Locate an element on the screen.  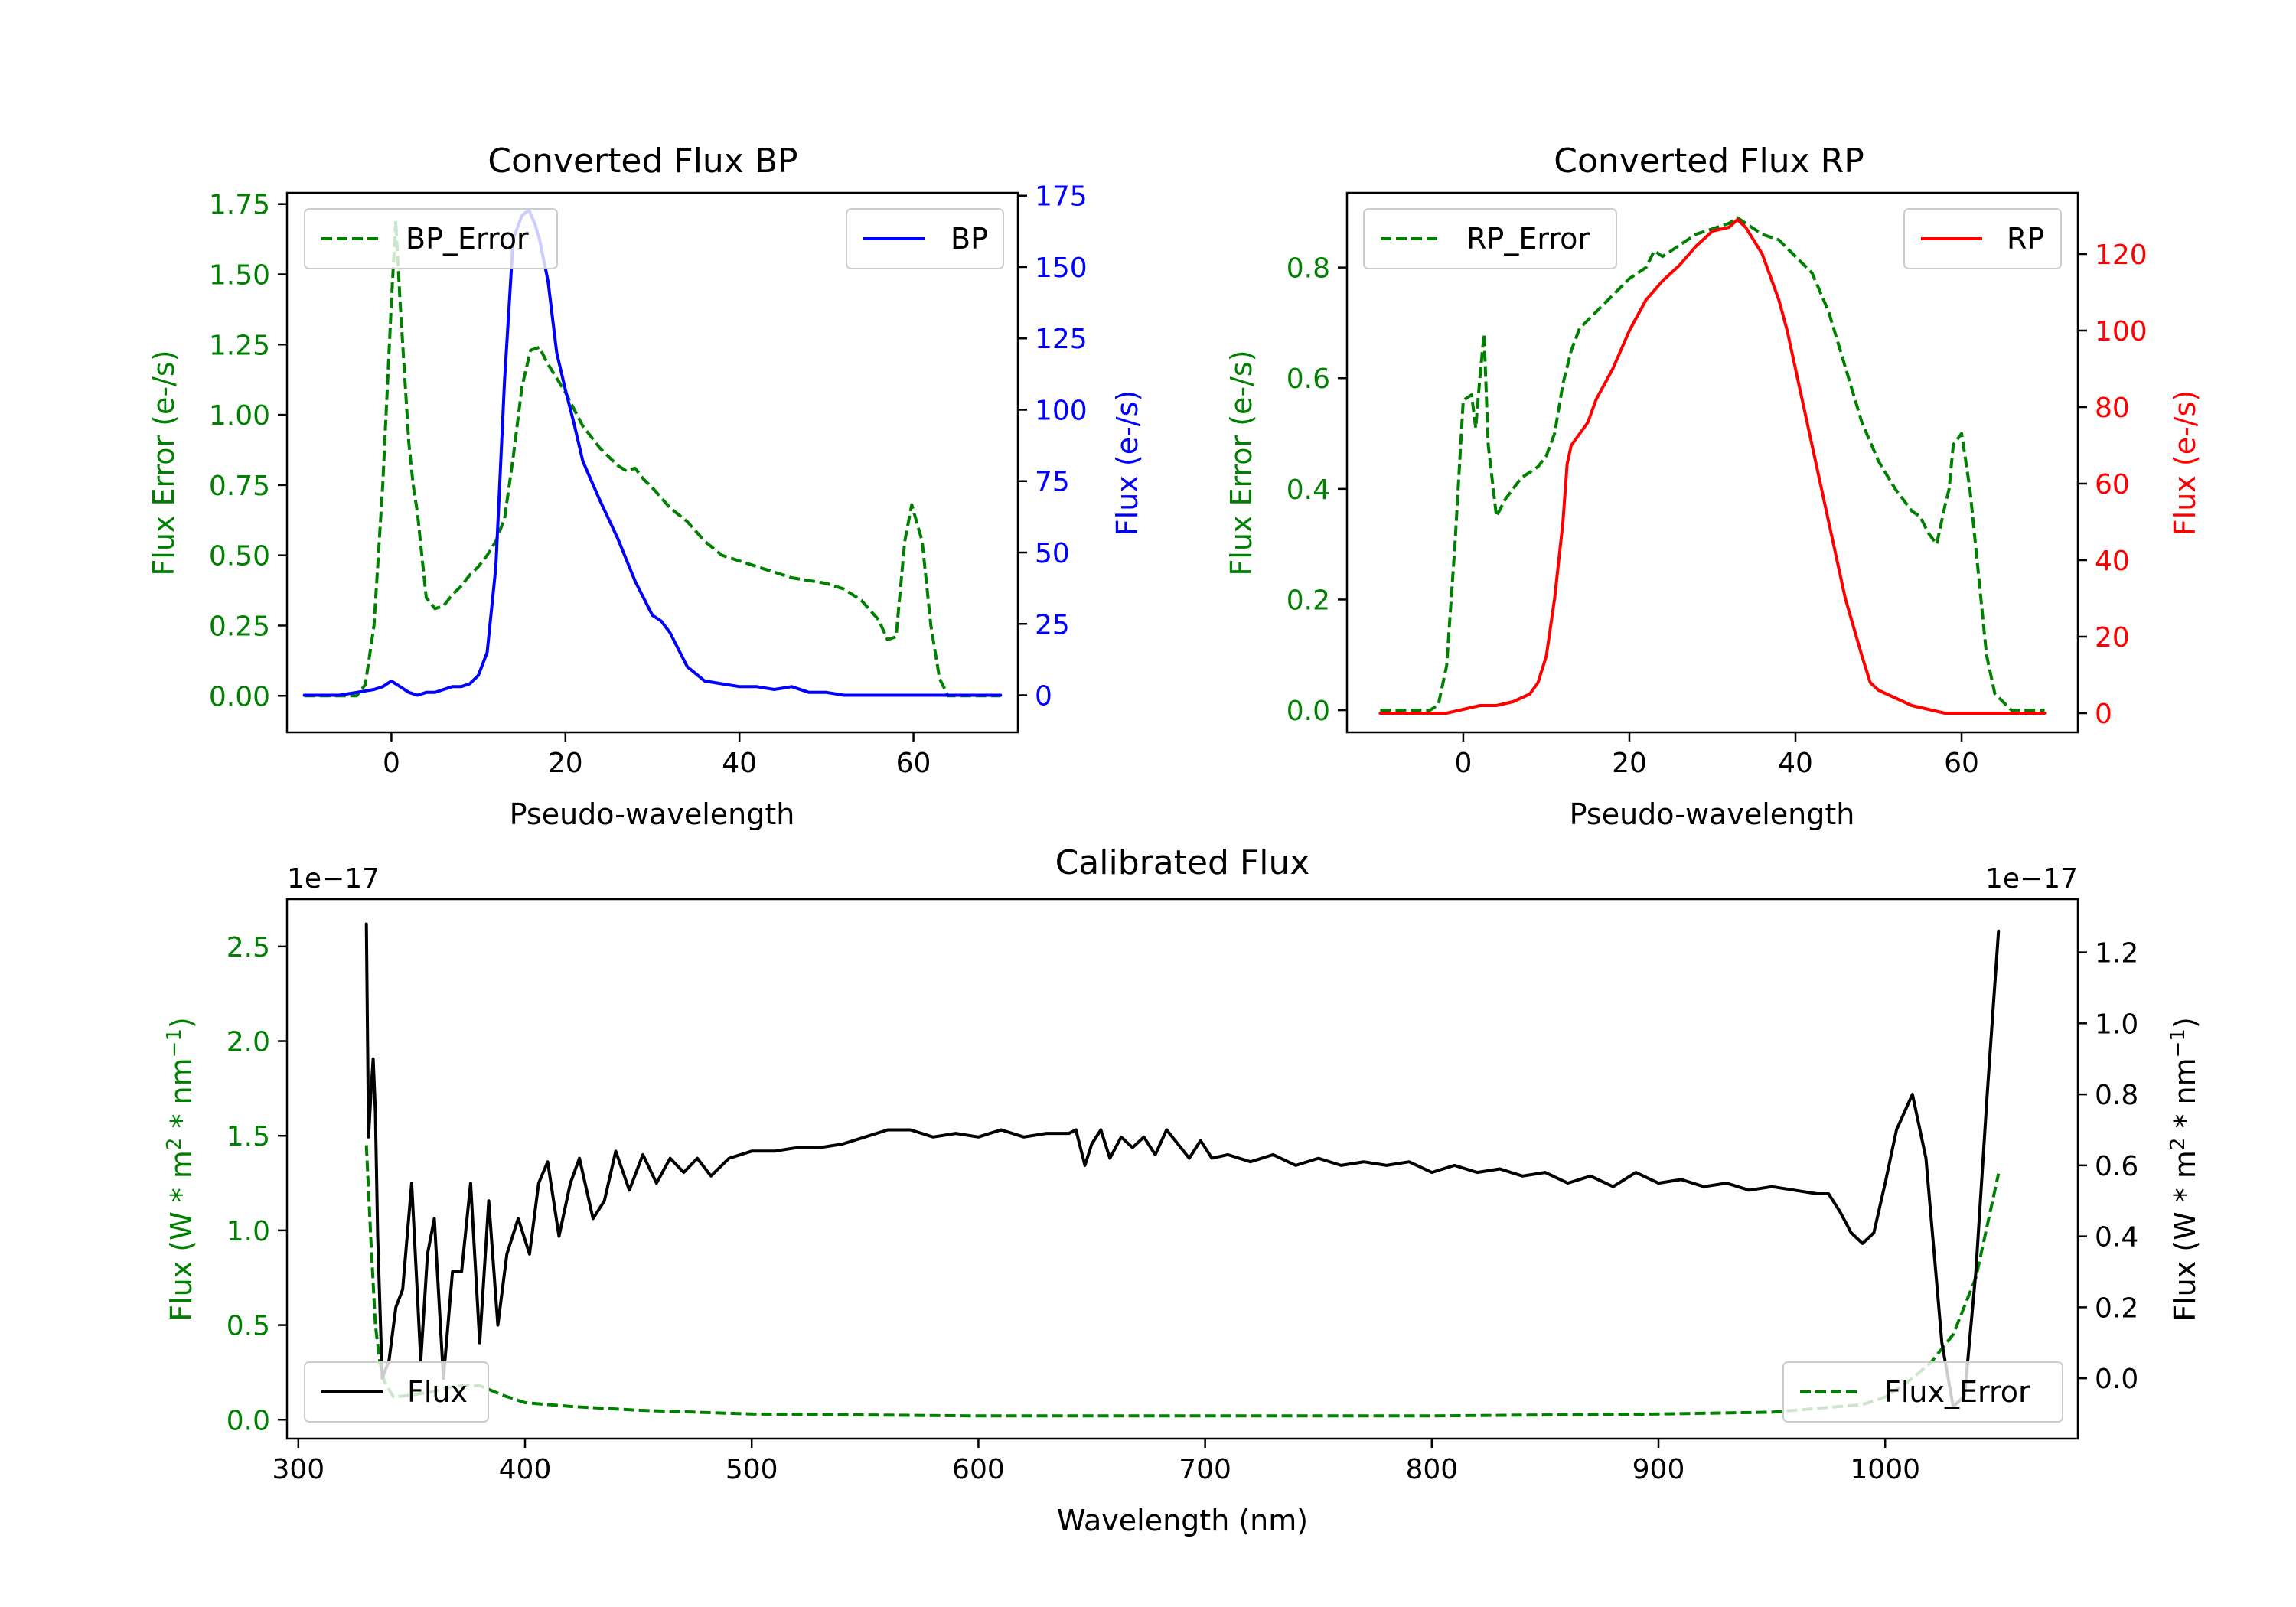
y-tick-label-right: 1.0 is located at coordinates (2116, 1024).